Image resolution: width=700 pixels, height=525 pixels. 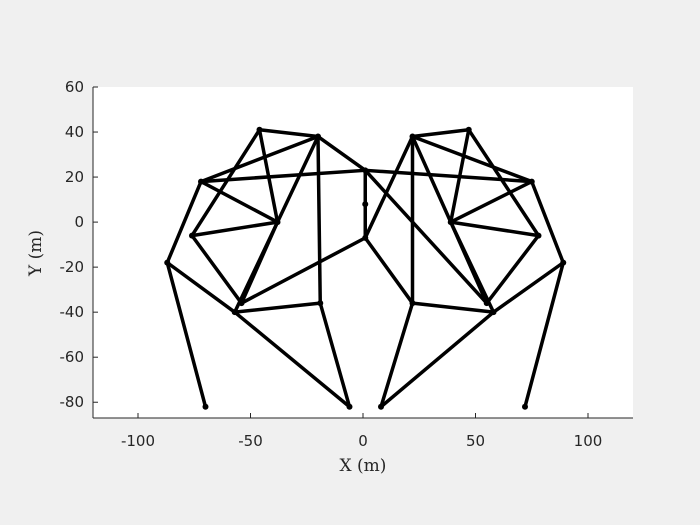 I want to click on x-ticks: -100 -50 0 50 100, so click(x=361, y=431).